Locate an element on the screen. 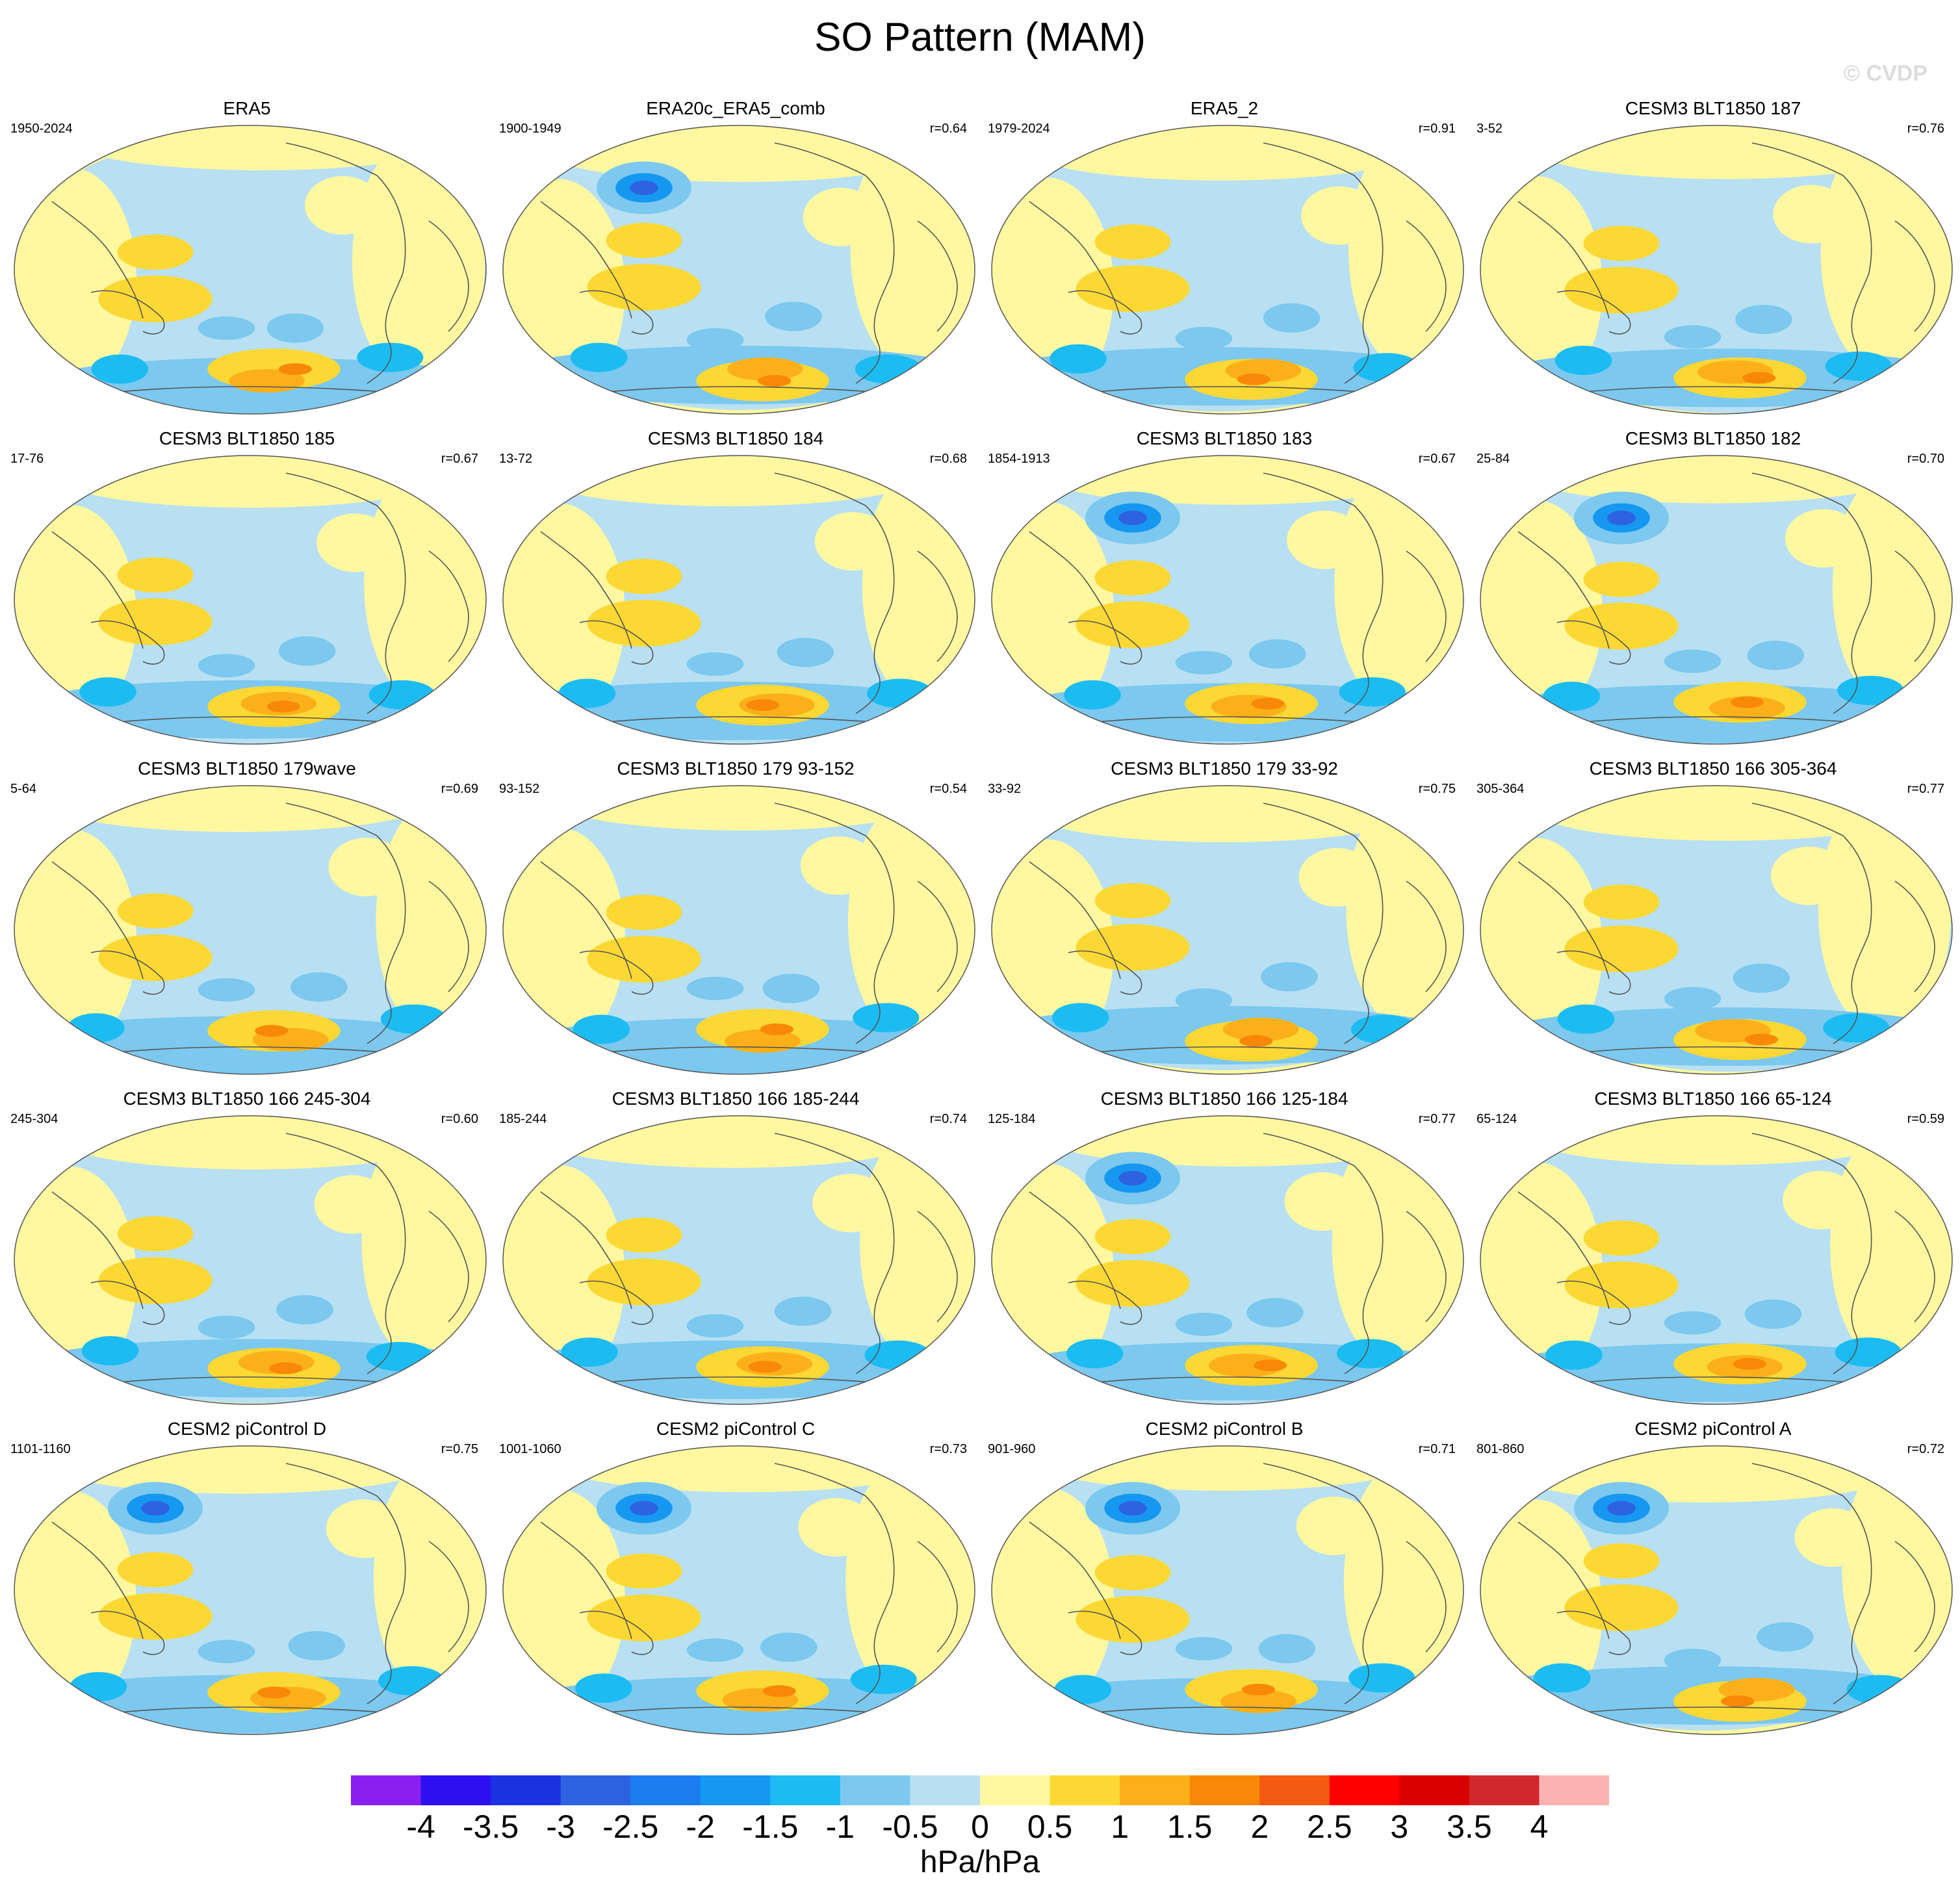 The height and width of the screenshot is (1893, 1960). map-panel: ERA5 1950-2024 is located at coordinates (246, 256).